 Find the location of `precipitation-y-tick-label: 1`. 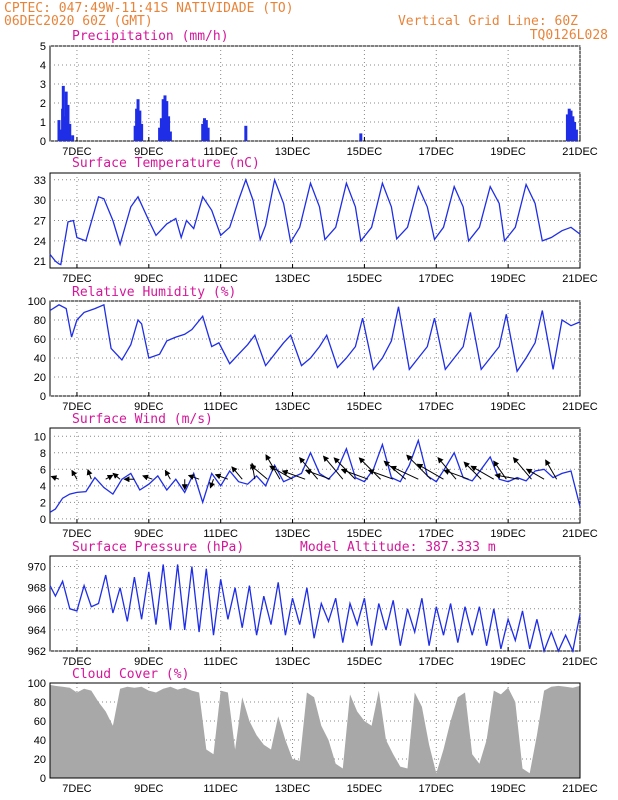

precipitation-y-tick-label: 1 is located at coordinates (43, 123).